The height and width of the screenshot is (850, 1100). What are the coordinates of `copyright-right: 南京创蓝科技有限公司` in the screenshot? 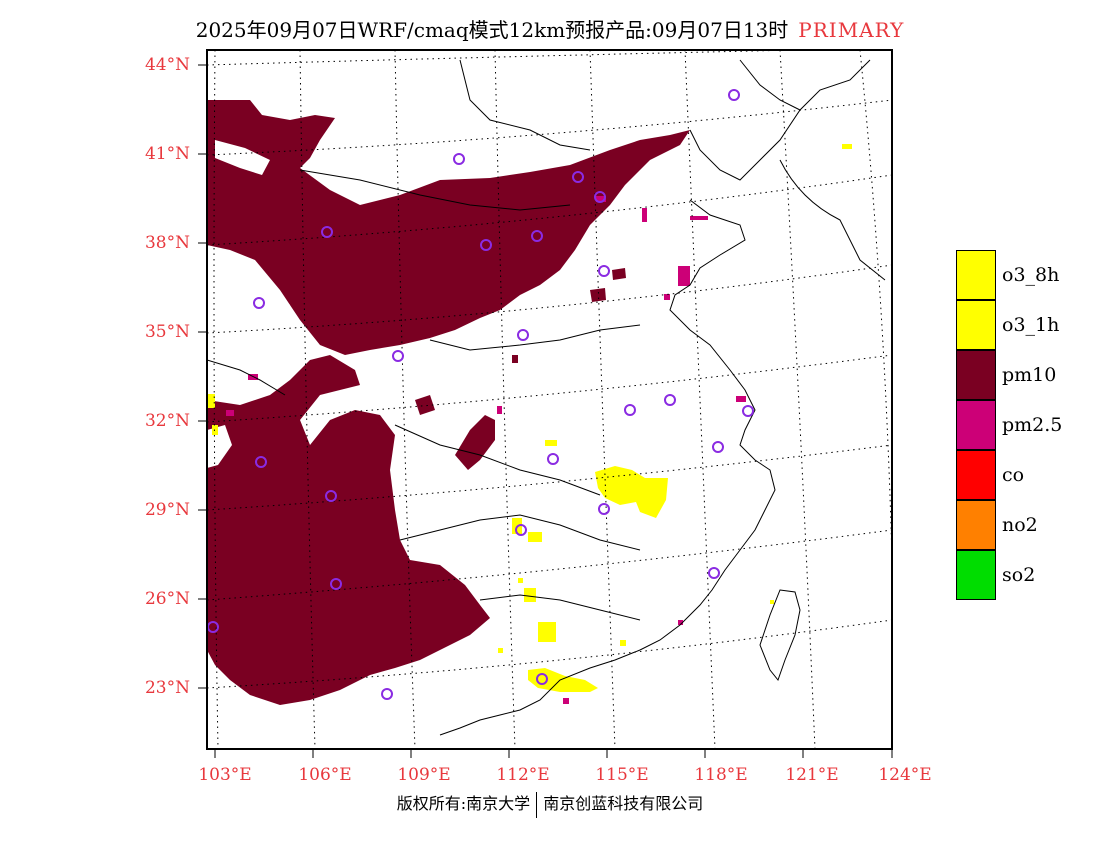 It's located at (623, 803).